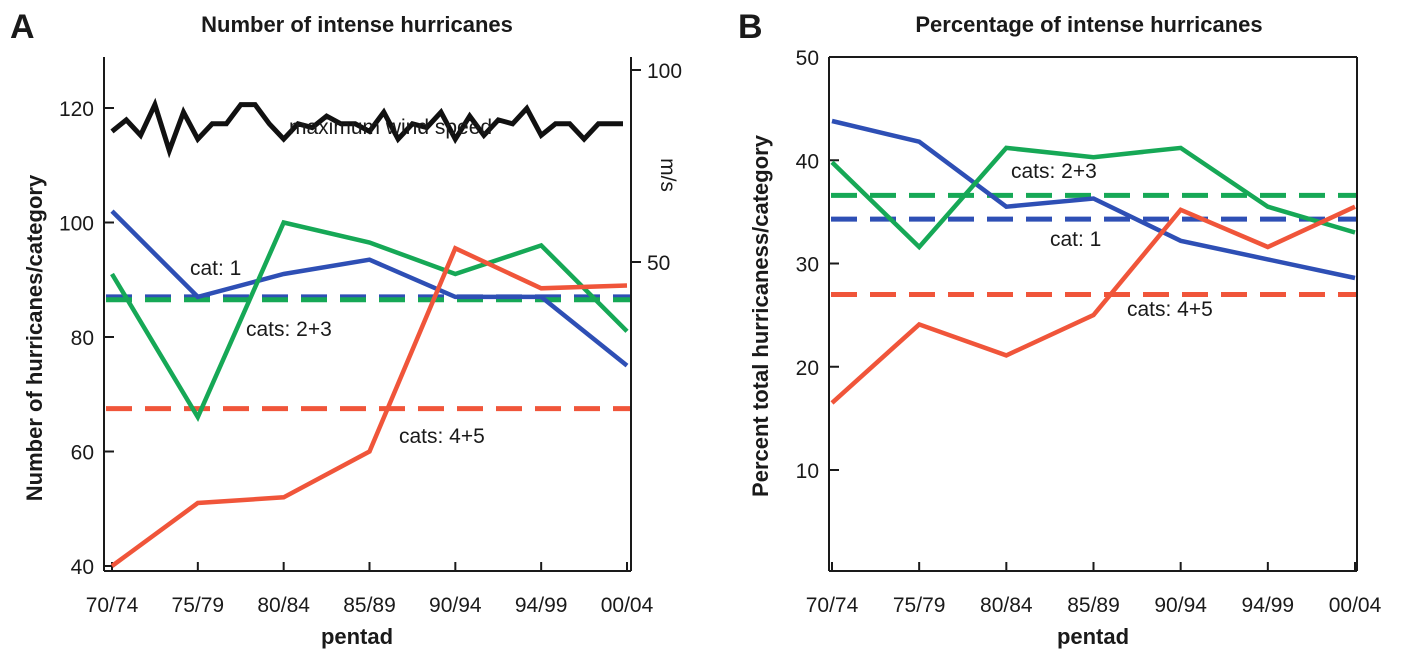  What do you see at coordinates (658, 263) in the screenshot?
I see `y2-tick-label: 50` at bounding box center [658, 263].